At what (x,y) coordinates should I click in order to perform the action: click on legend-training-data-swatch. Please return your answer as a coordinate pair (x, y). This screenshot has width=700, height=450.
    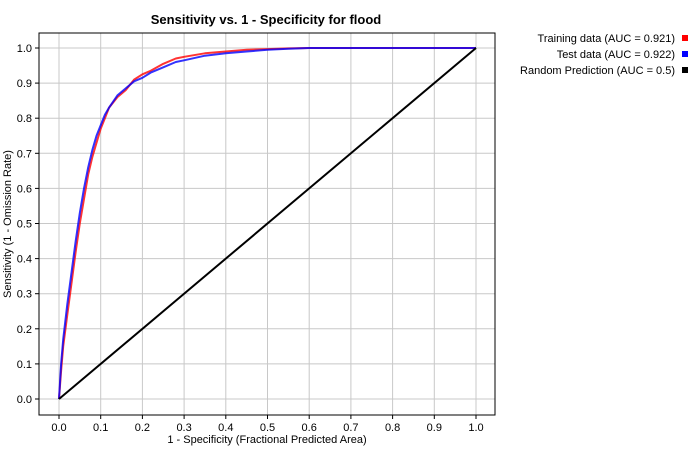
    Looking at the image, I should click on (685, 38).